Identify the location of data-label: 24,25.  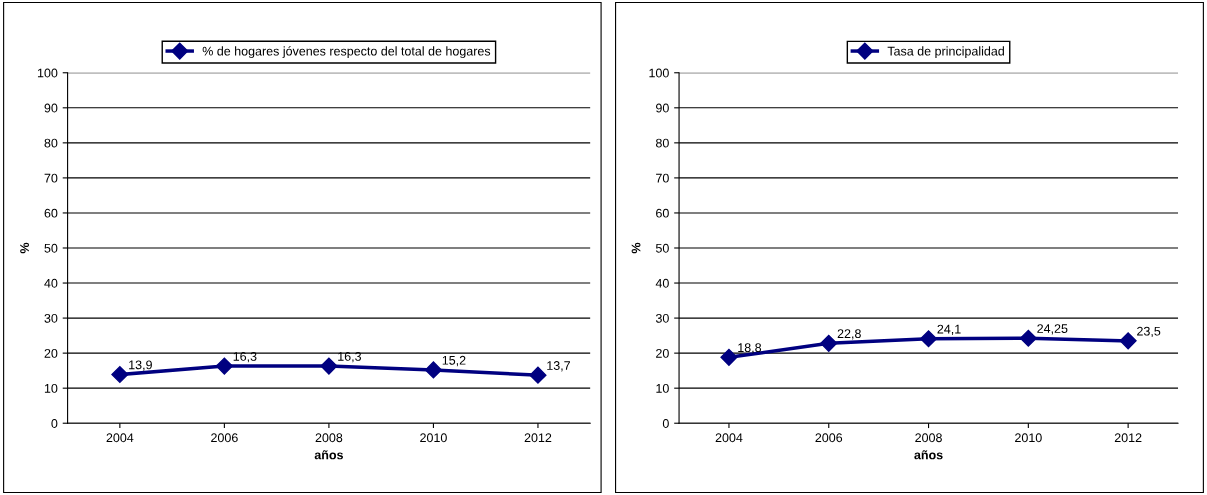
(1052, 329).